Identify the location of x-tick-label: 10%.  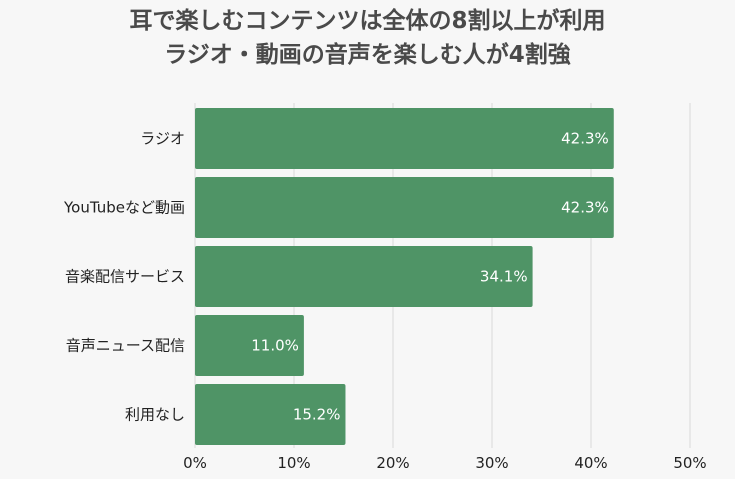
(293, 463).